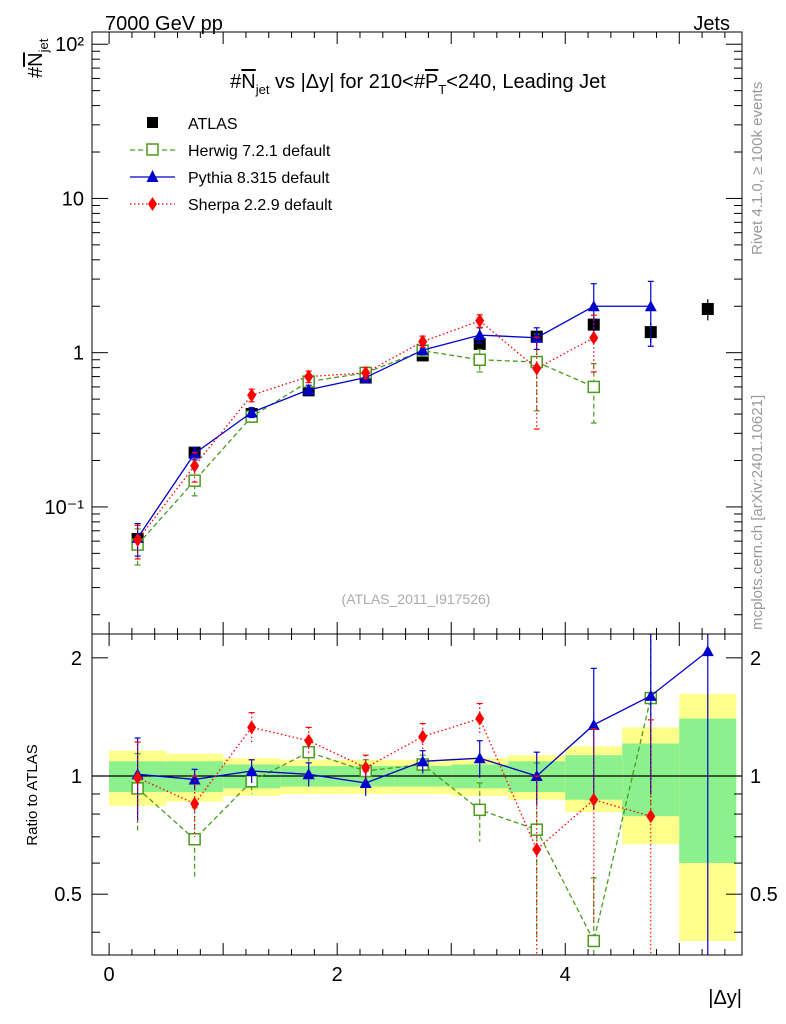 Image resolution: width=786 pixels, height=1024 pixels. Describe the element at coordinates (69, 45) in the screenshot. I see `y-tick-label: 10²` at that location.